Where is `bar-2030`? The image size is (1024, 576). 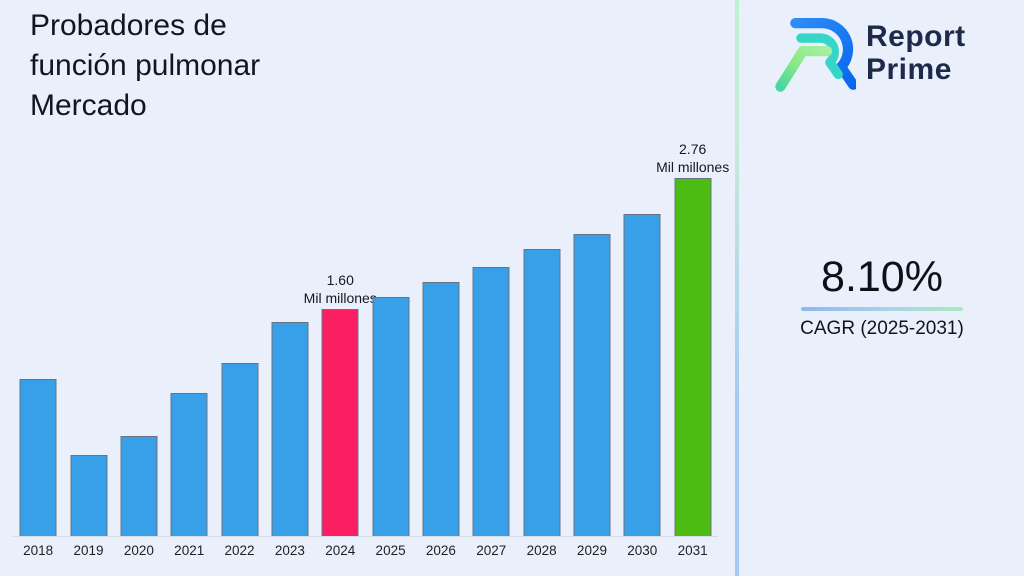
bar-2030 is located at coordinates (642, 375).